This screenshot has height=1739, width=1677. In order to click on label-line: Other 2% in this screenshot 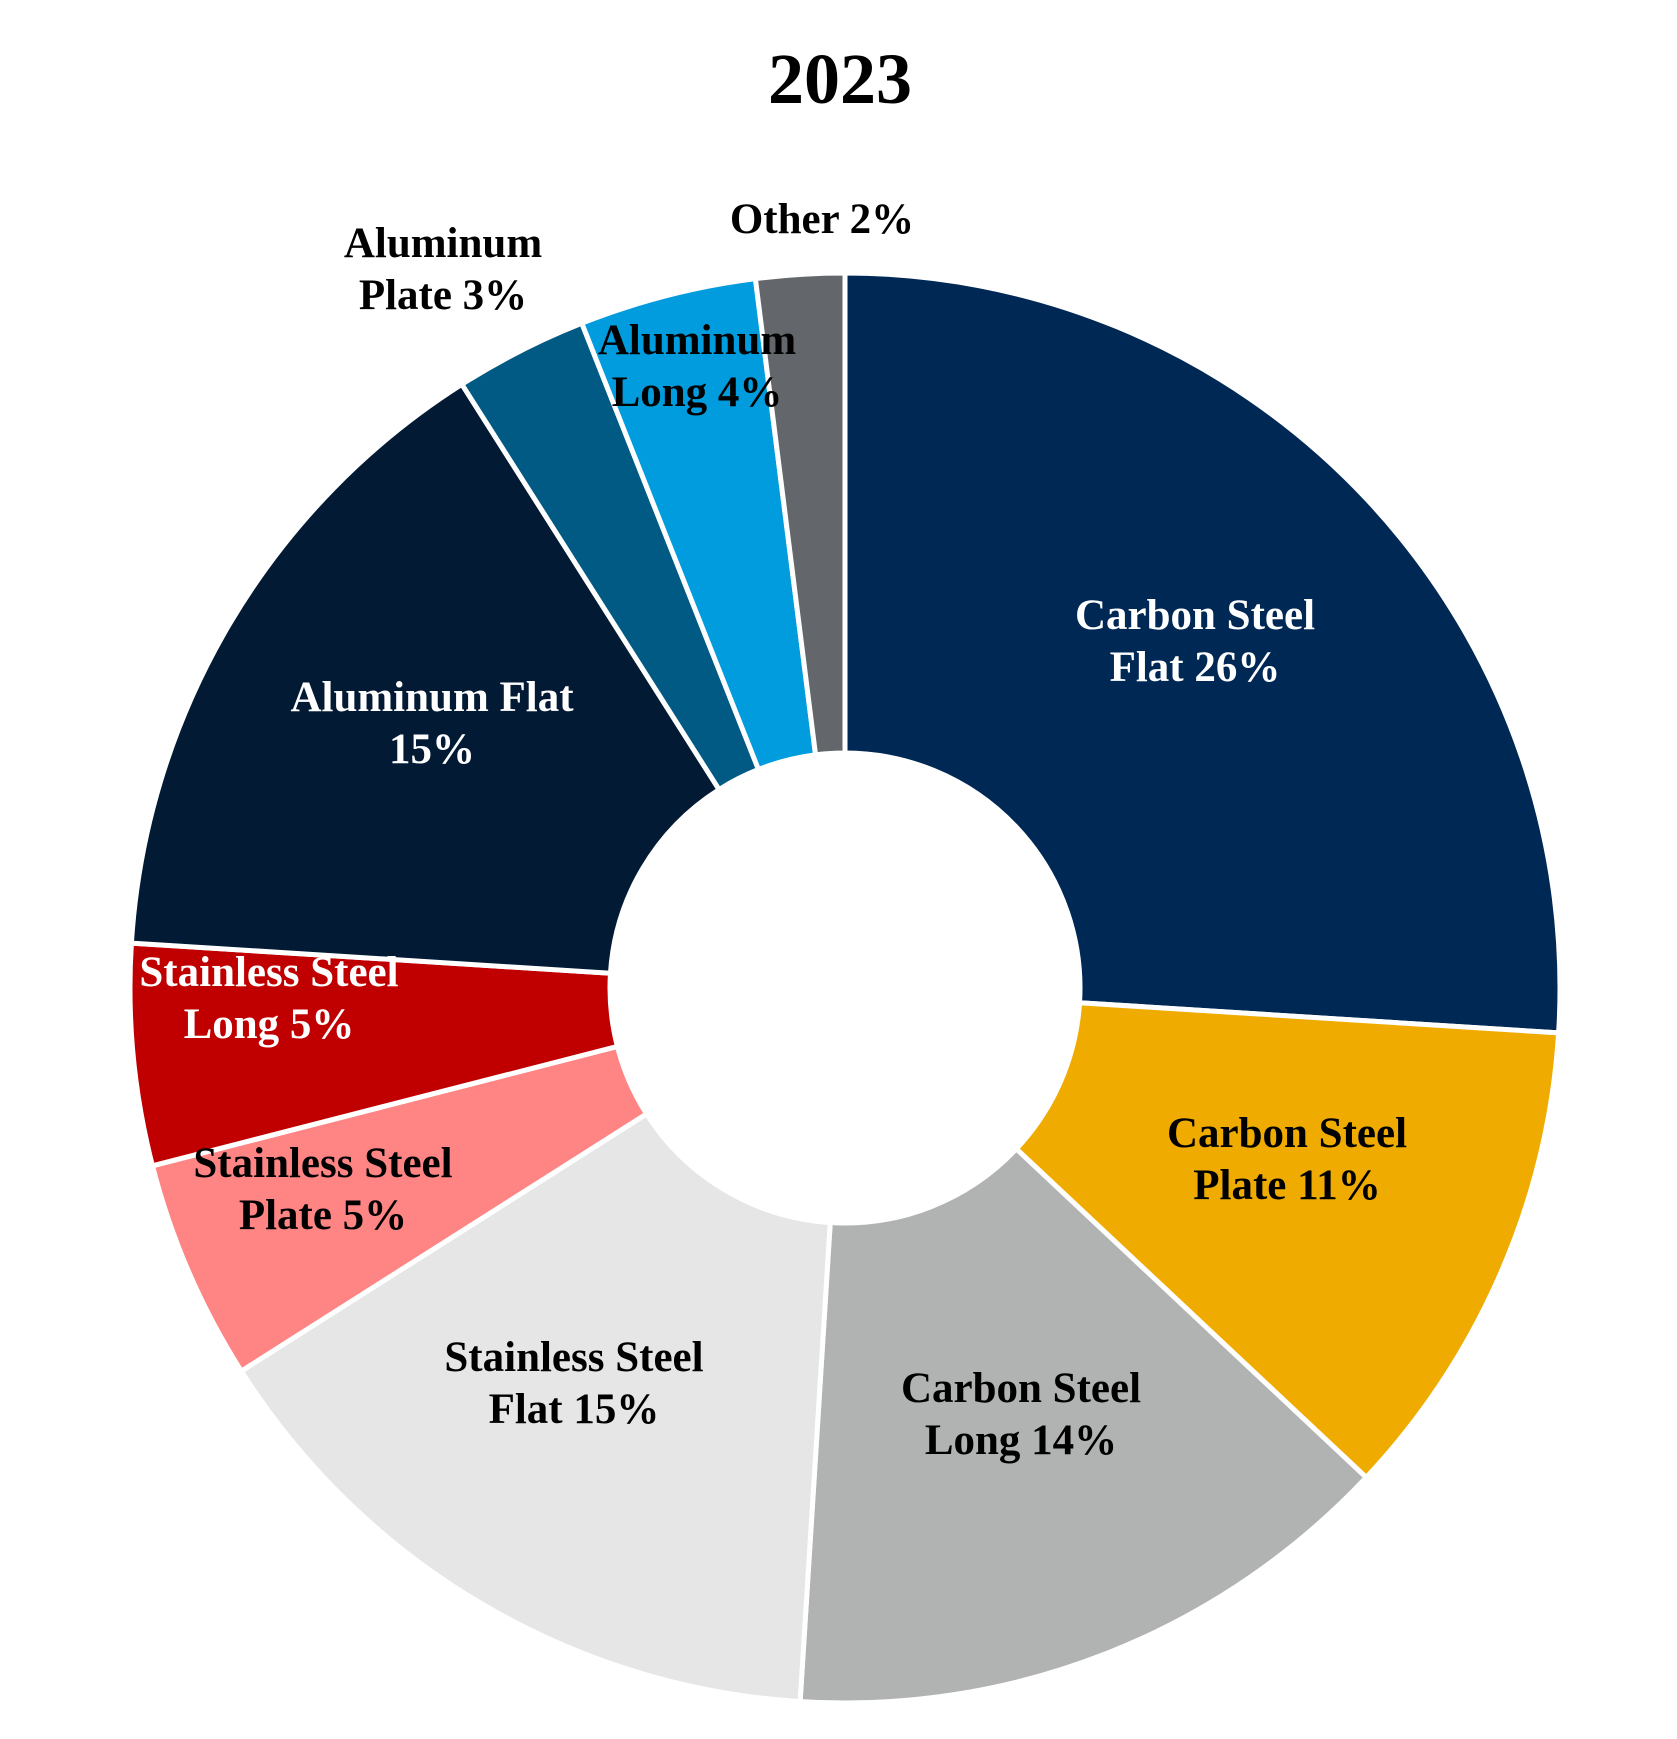, I will do `click(822, 219)`.